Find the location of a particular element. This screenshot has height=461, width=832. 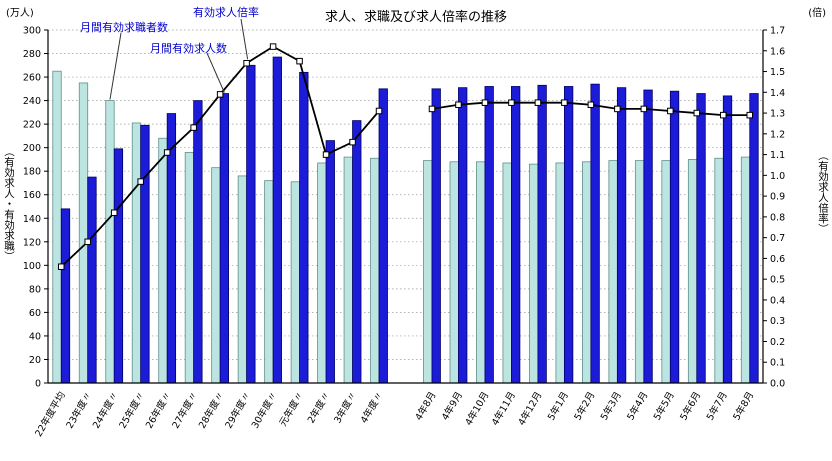

right-axis-tick-label: 1.2 is located at coordinates (777, 134).